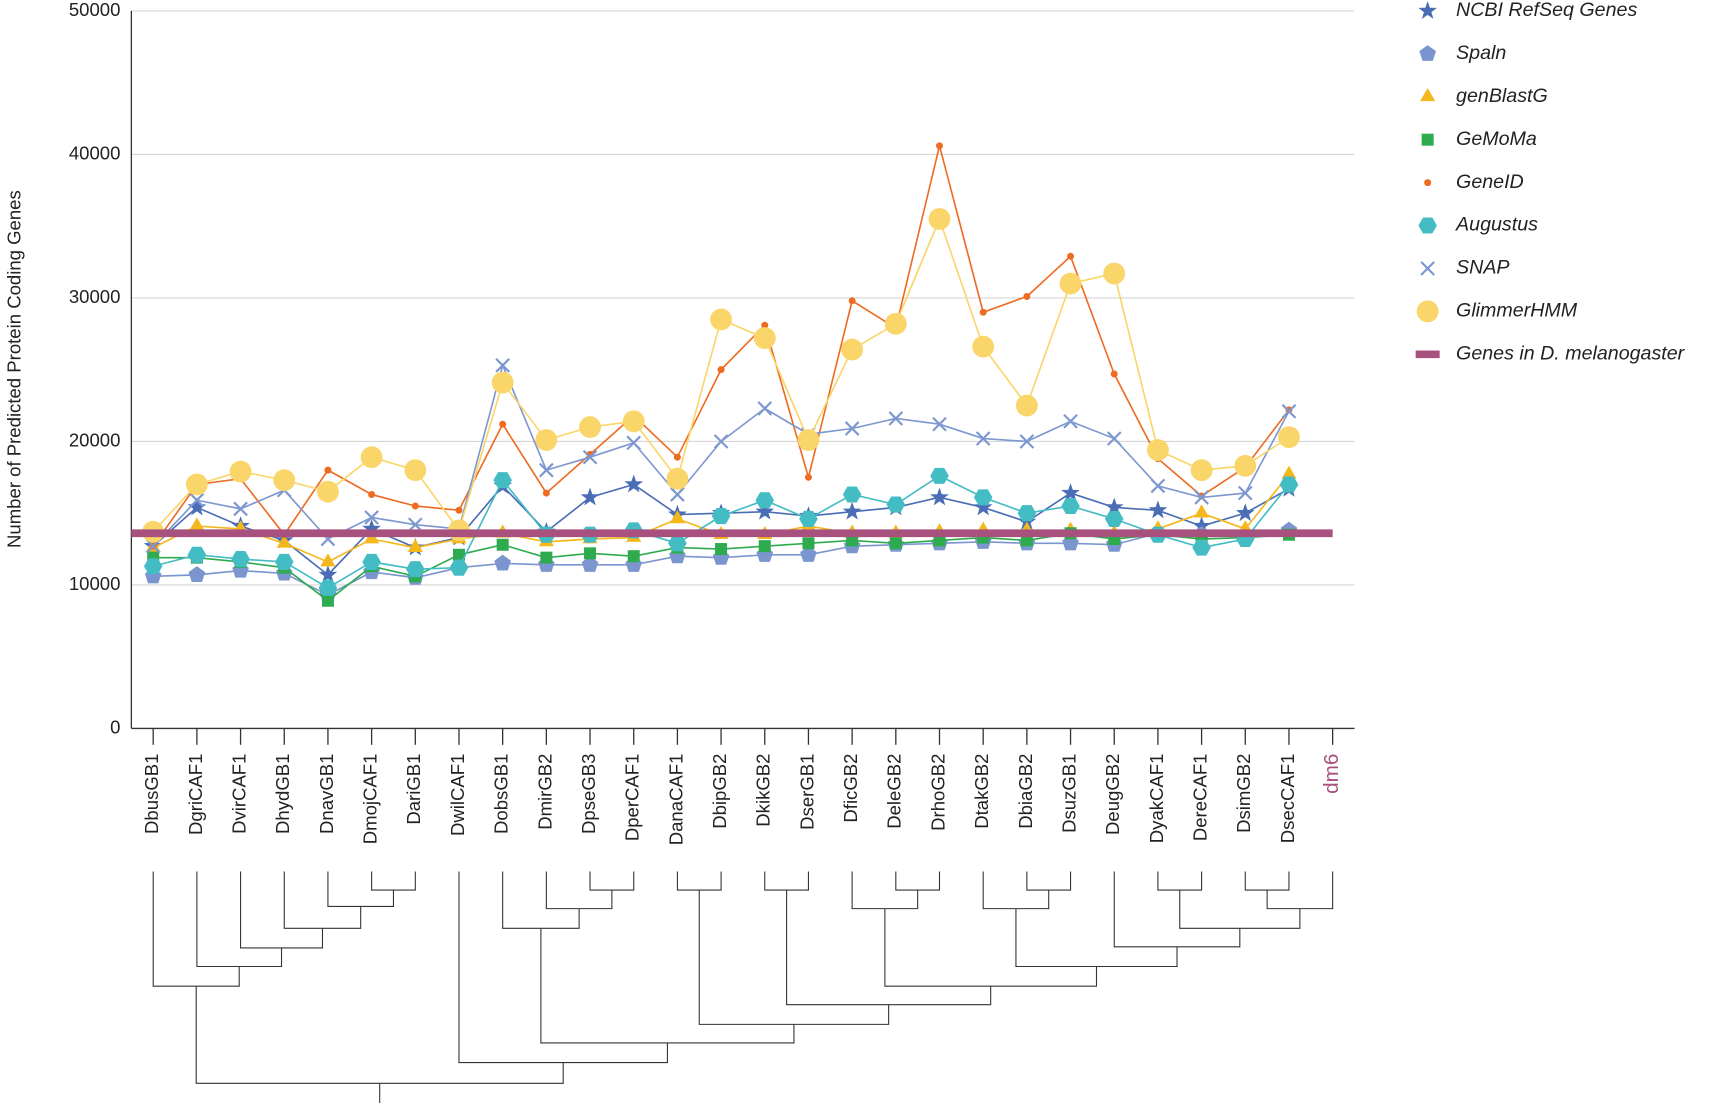 The height and width of the screenshot is (1103, 1713). I want to click on x-tick-label: DbiaGB2, so click(1025, 791).